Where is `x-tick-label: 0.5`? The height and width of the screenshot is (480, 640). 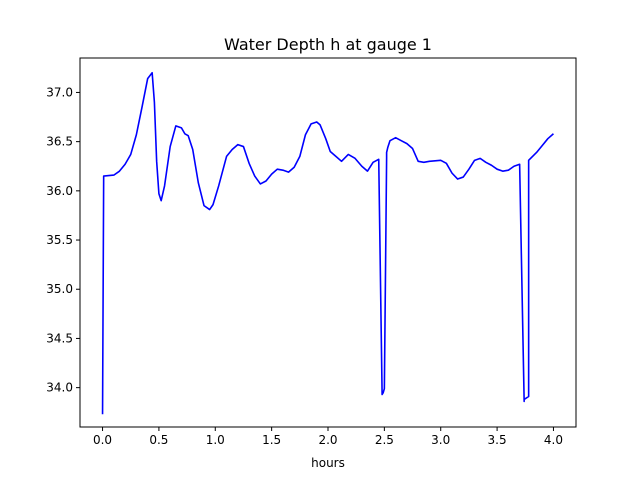 x-tick-label: 0.5 is located at coordinates (158, 440).